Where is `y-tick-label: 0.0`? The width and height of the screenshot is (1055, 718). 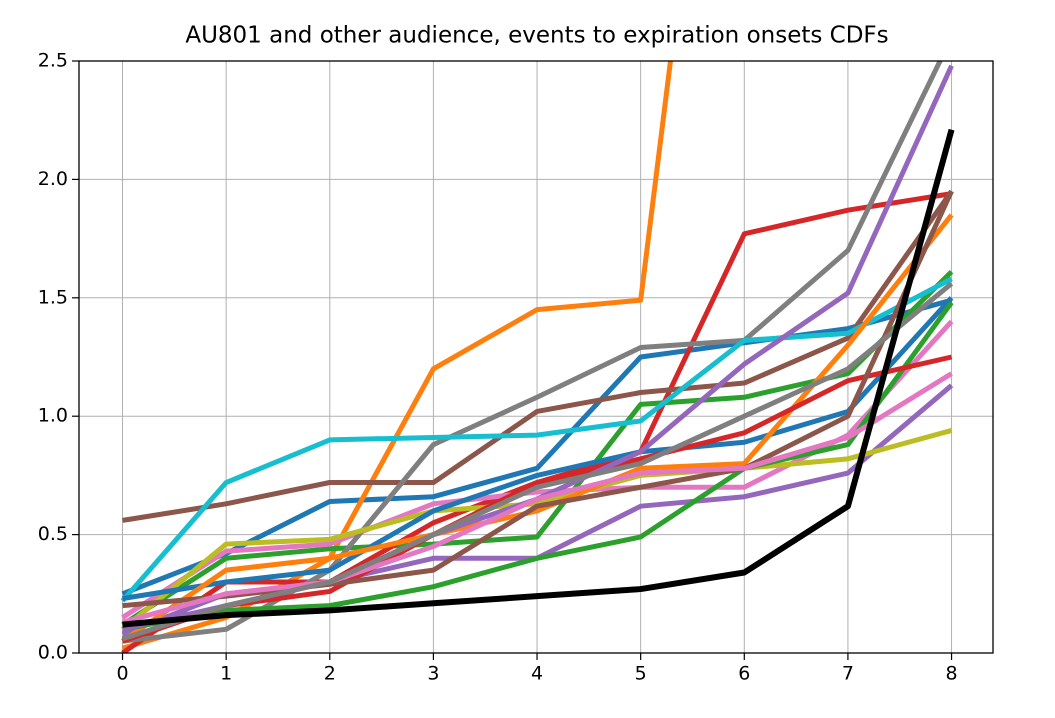
y-tick-label: 0.0 is located at coordinates (53, 653).